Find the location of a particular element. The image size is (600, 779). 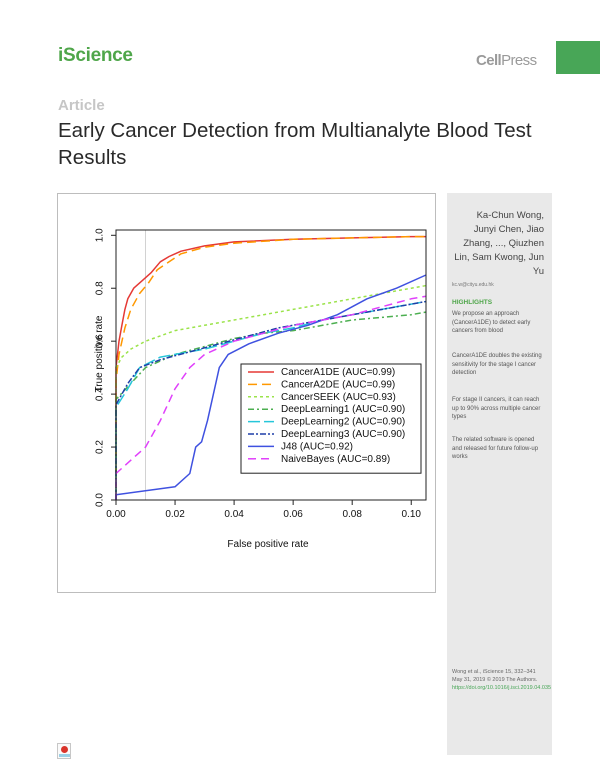

x-tick-label: 0.04 is located at coordinates (234, 514).